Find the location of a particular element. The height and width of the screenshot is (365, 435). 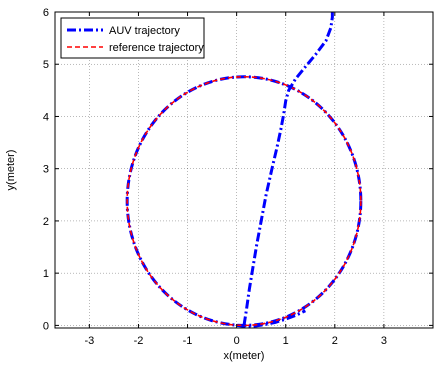

series-line-auv-bottom is located at coordinates (271, 318).